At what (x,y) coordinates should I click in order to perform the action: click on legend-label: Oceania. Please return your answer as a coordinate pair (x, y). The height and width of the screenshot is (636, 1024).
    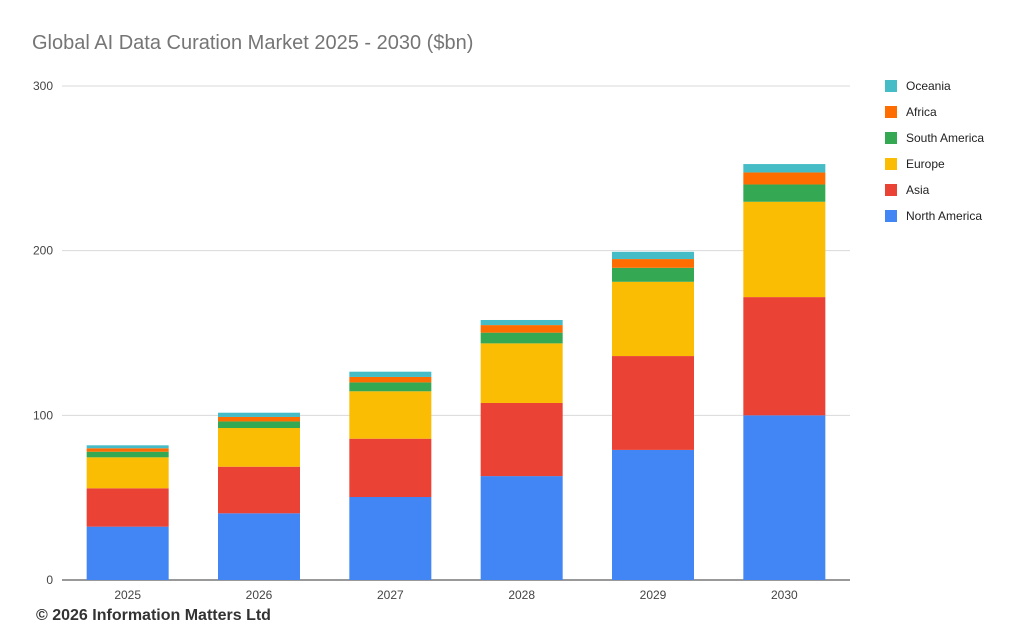
    Looking at the image, I should click on (928, 86).